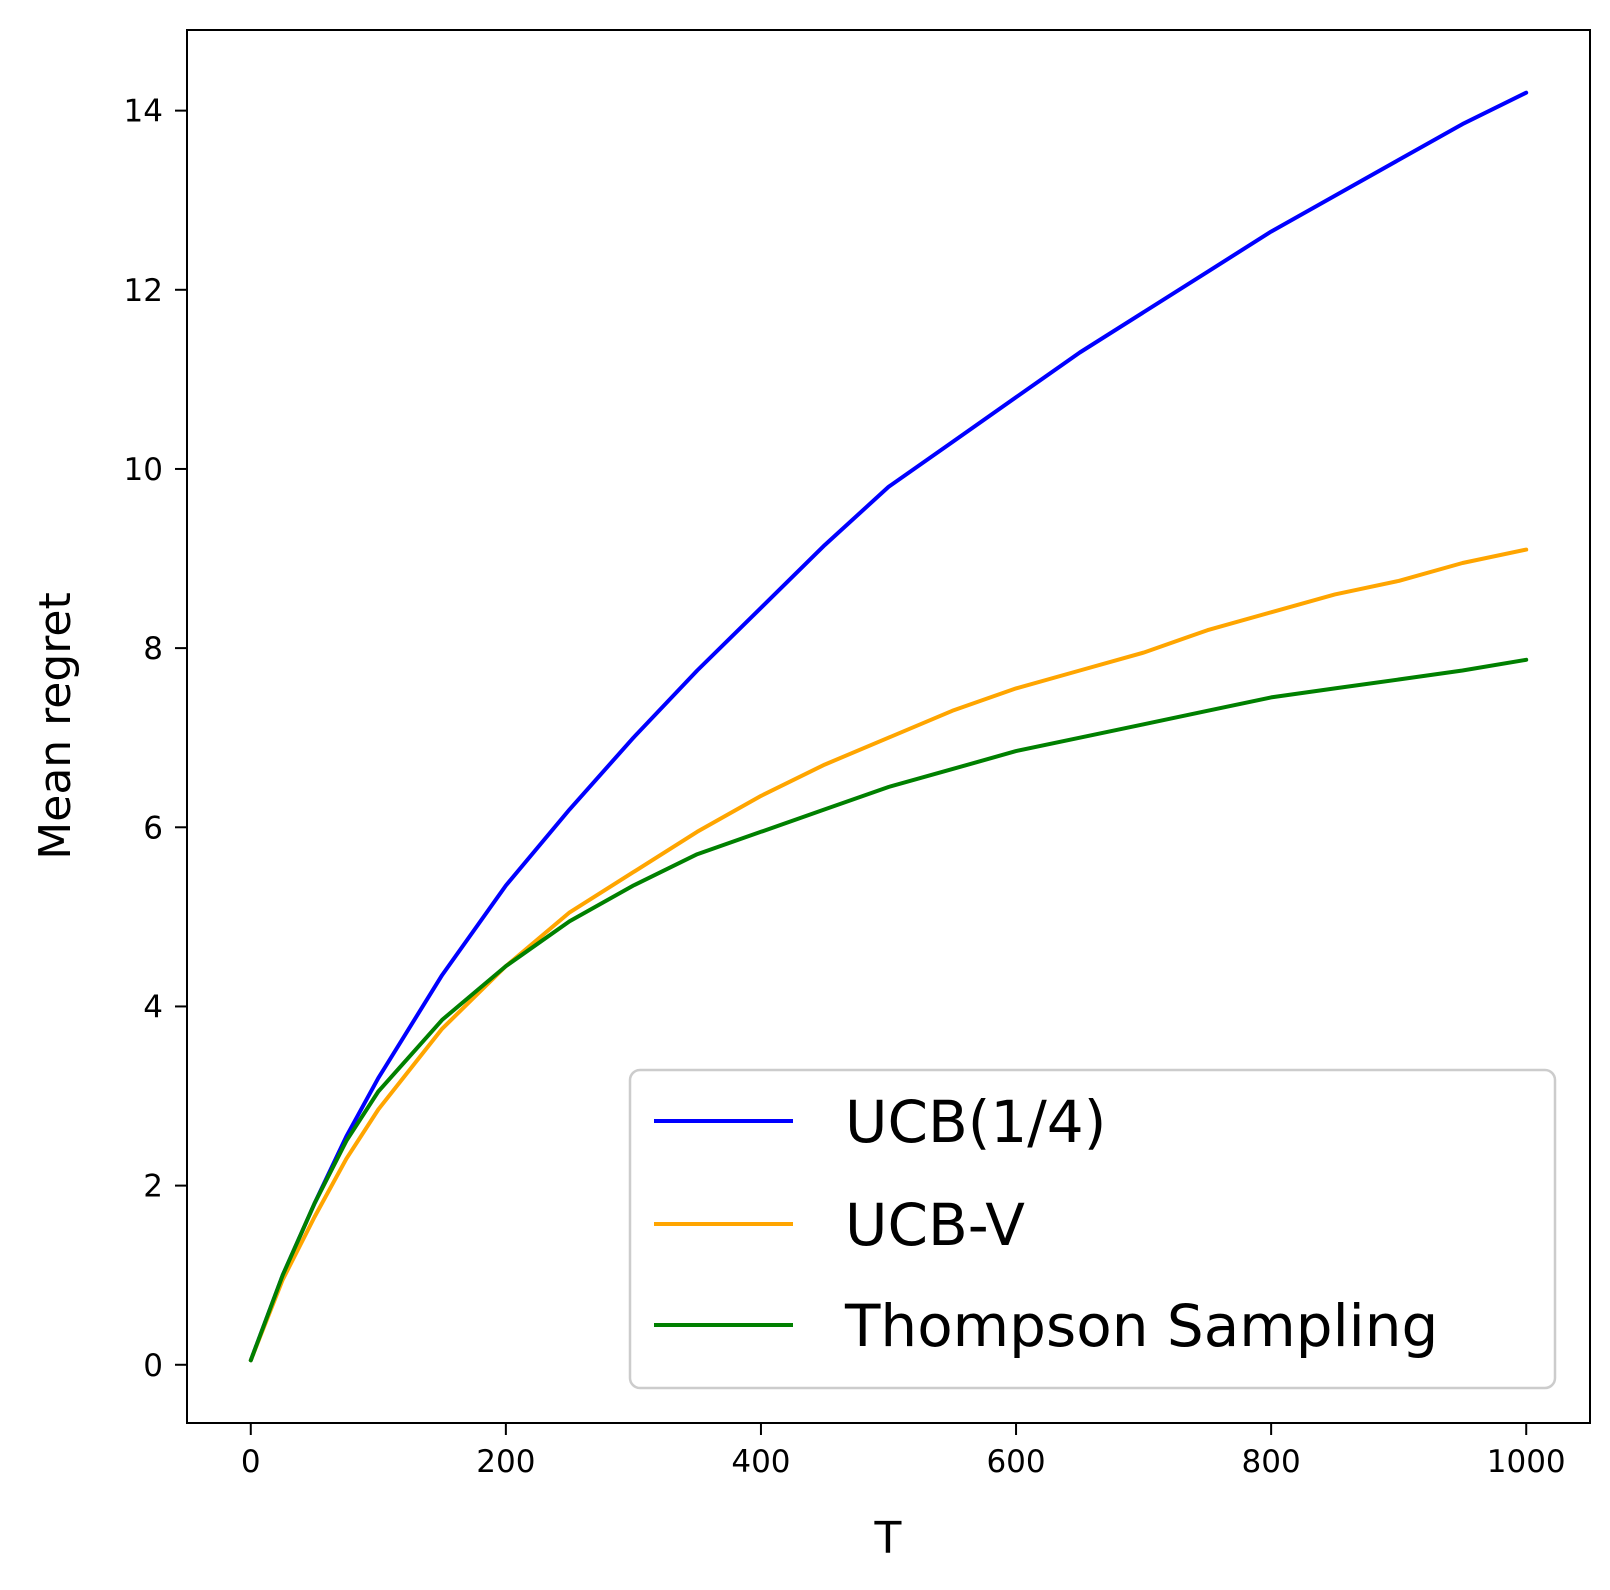  I want to click on y-tick-label: 8, so click(153, 649).